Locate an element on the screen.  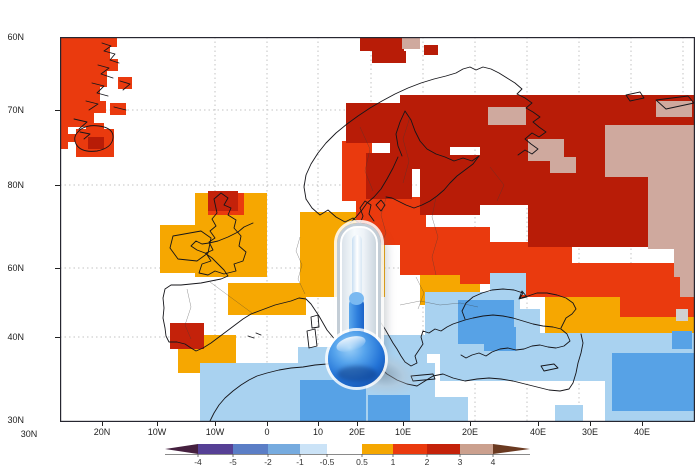
x-axis-label: 30E is located at coordinates (589, 432).